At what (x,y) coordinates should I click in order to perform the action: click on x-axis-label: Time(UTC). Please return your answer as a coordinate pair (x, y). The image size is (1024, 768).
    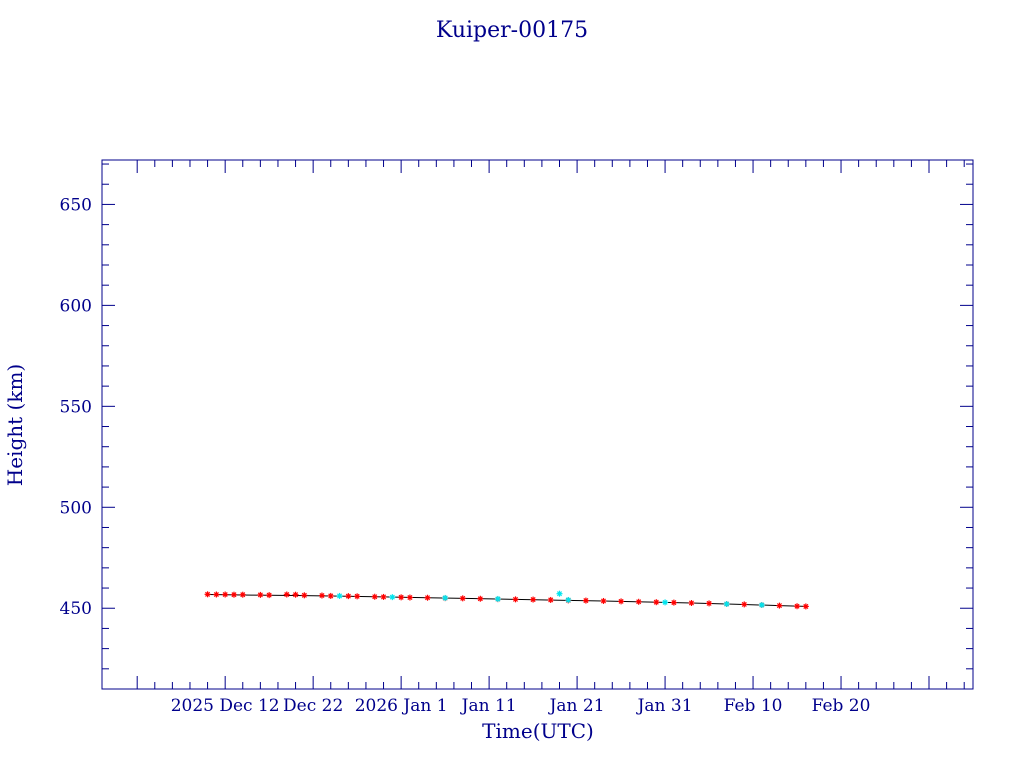
    Looking at the image, I should click on (538, 731).